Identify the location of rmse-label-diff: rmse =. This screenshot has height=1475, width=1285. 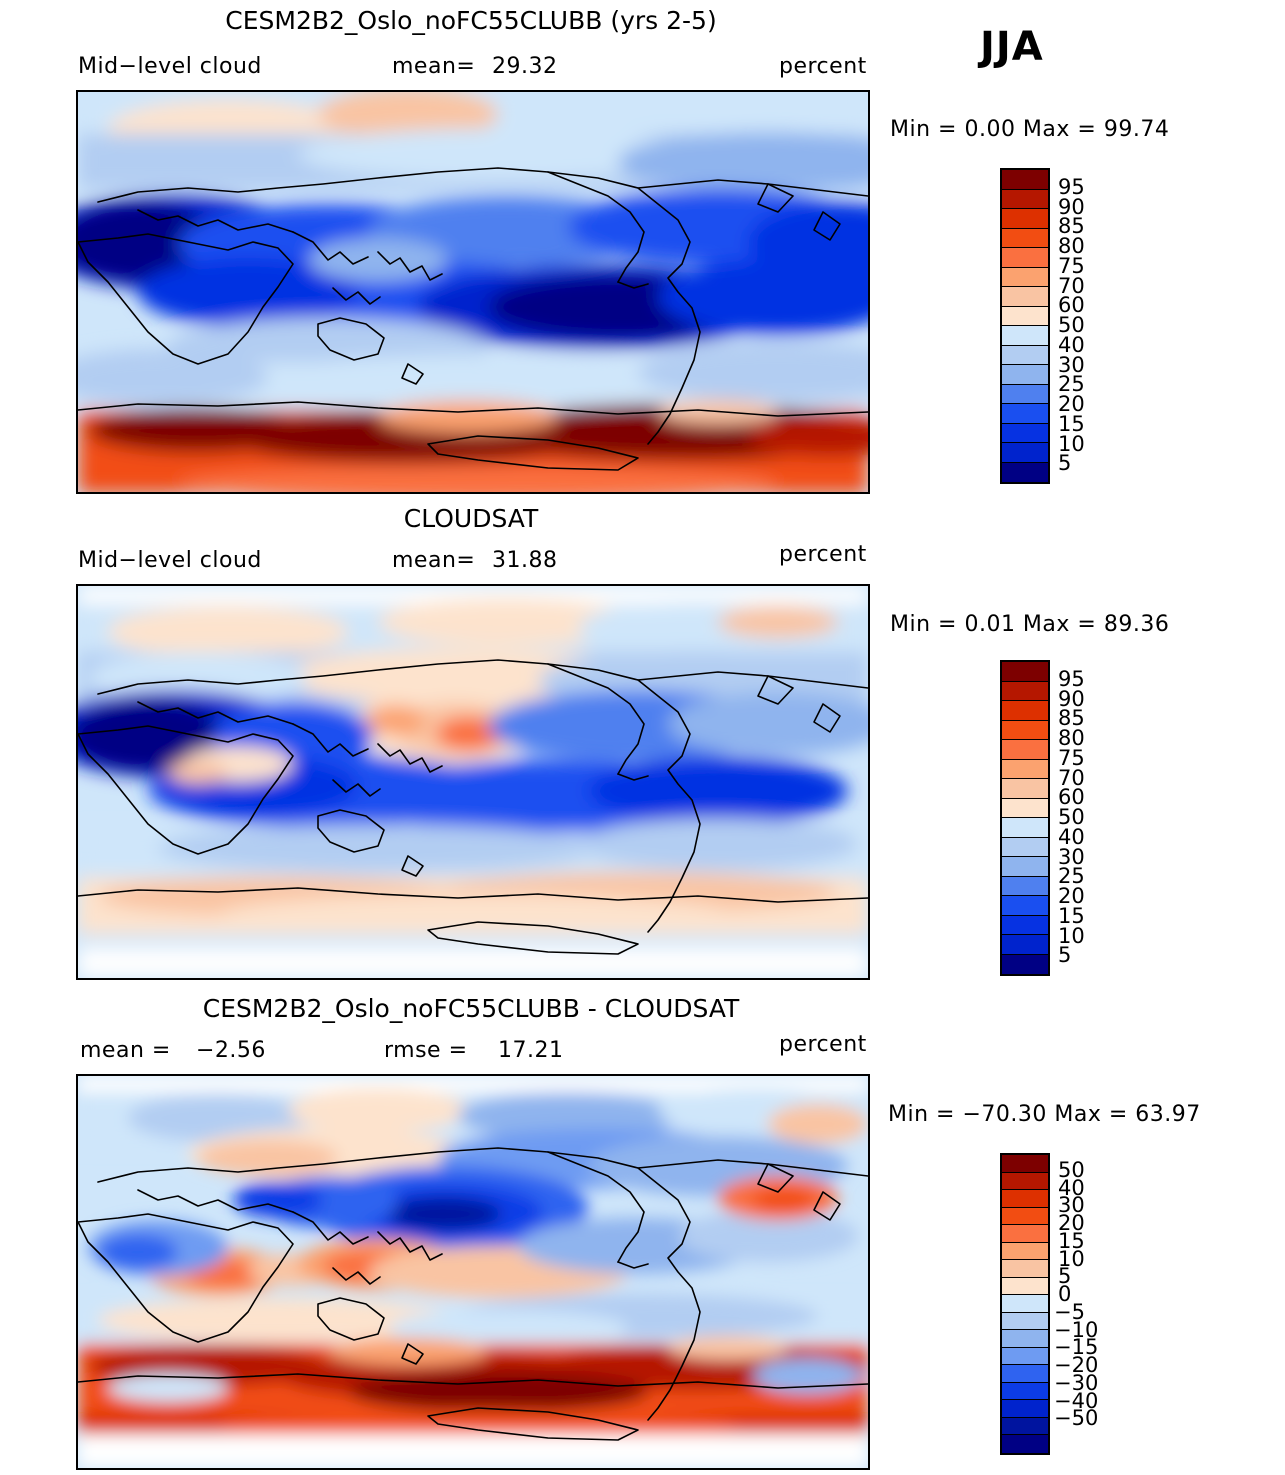
(426, 1050).